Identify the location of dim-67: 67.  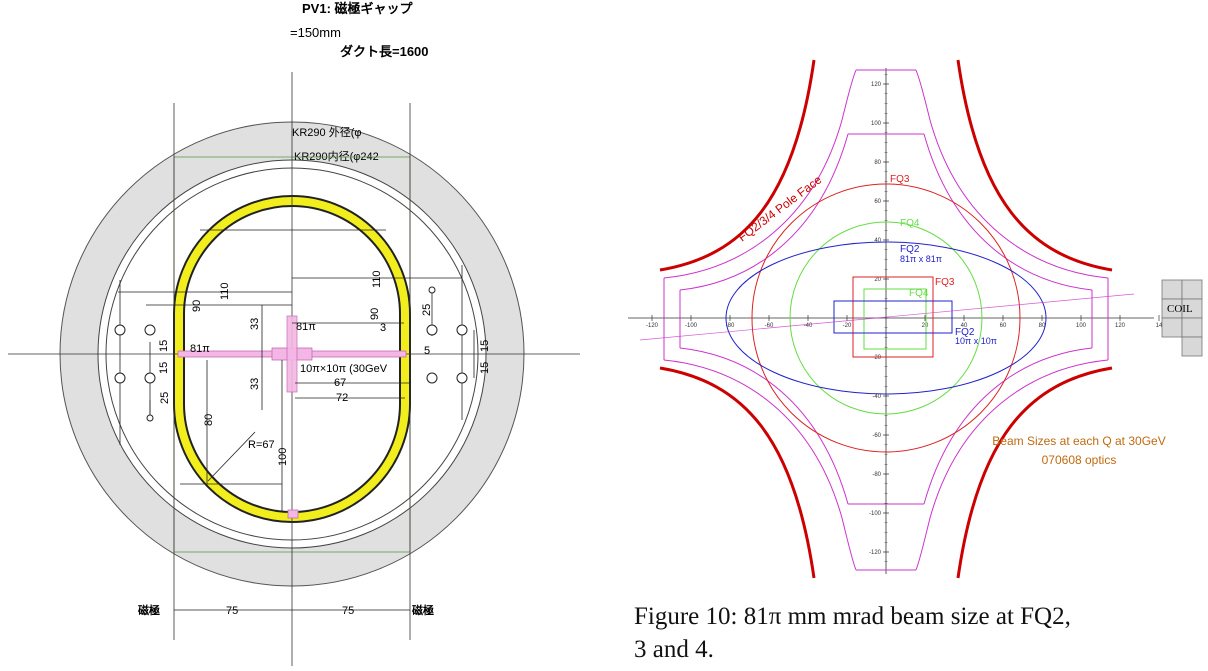
(340, 383).